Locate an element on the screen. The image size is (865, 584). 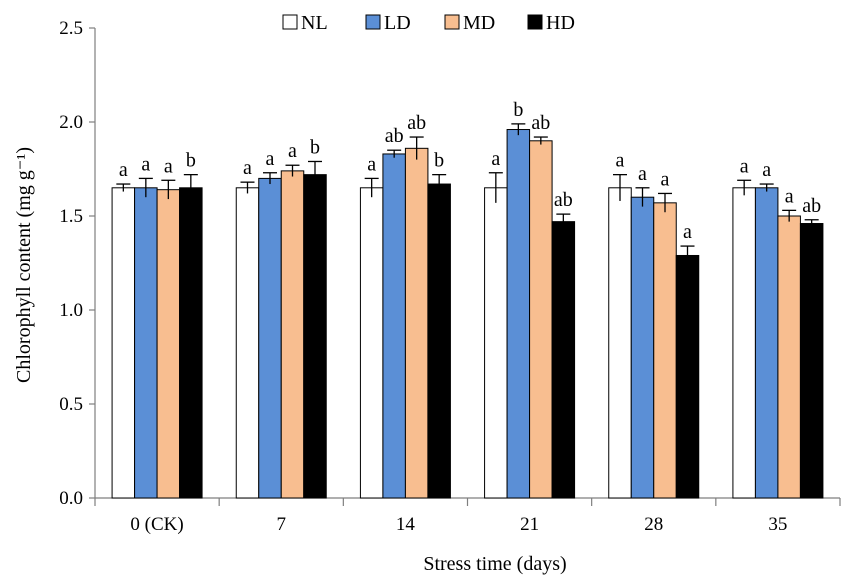
x-tick-label: 0 (CK) is located at coordinates (156, 524).